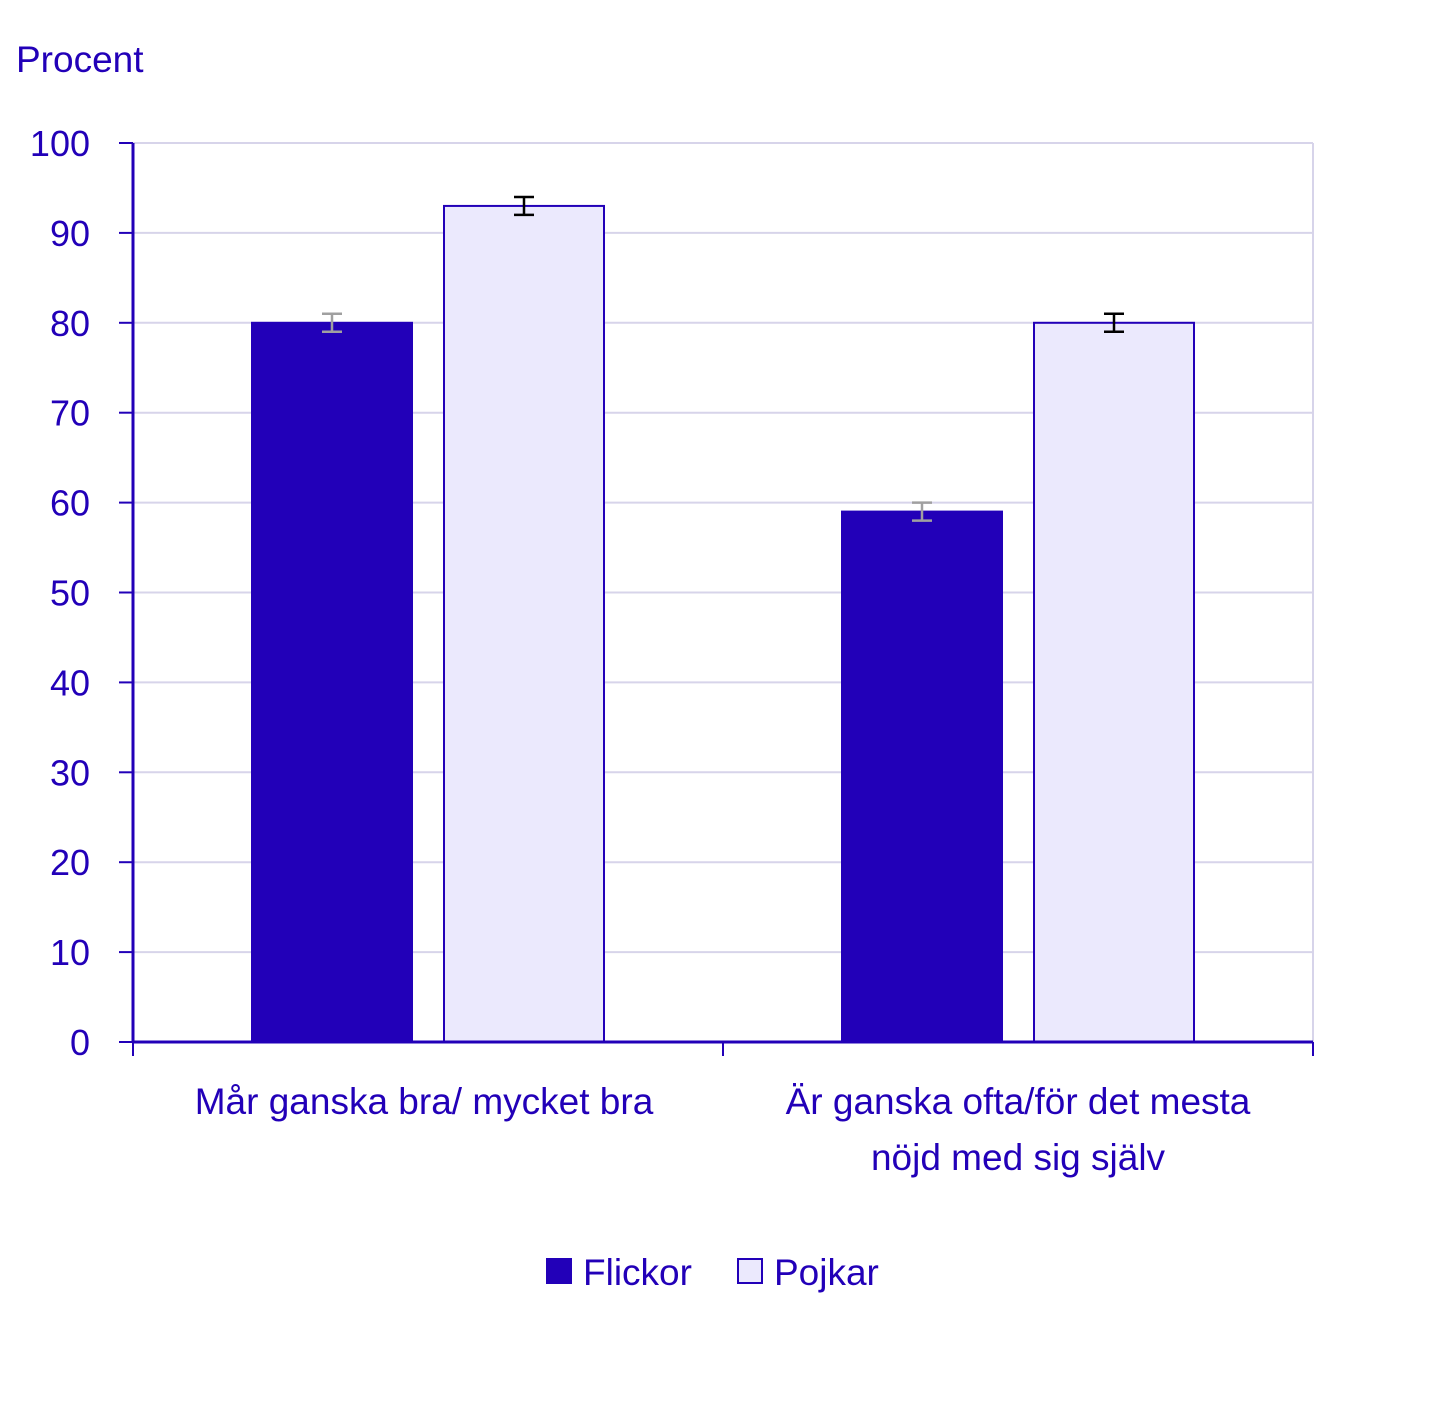 The height and width of the screenshot is (1404, 1433). Describe the element at coordinates (424, 1101) in the screenshot. I see `x-category-label: Mår ganska bra/ mycket bra` at that location.